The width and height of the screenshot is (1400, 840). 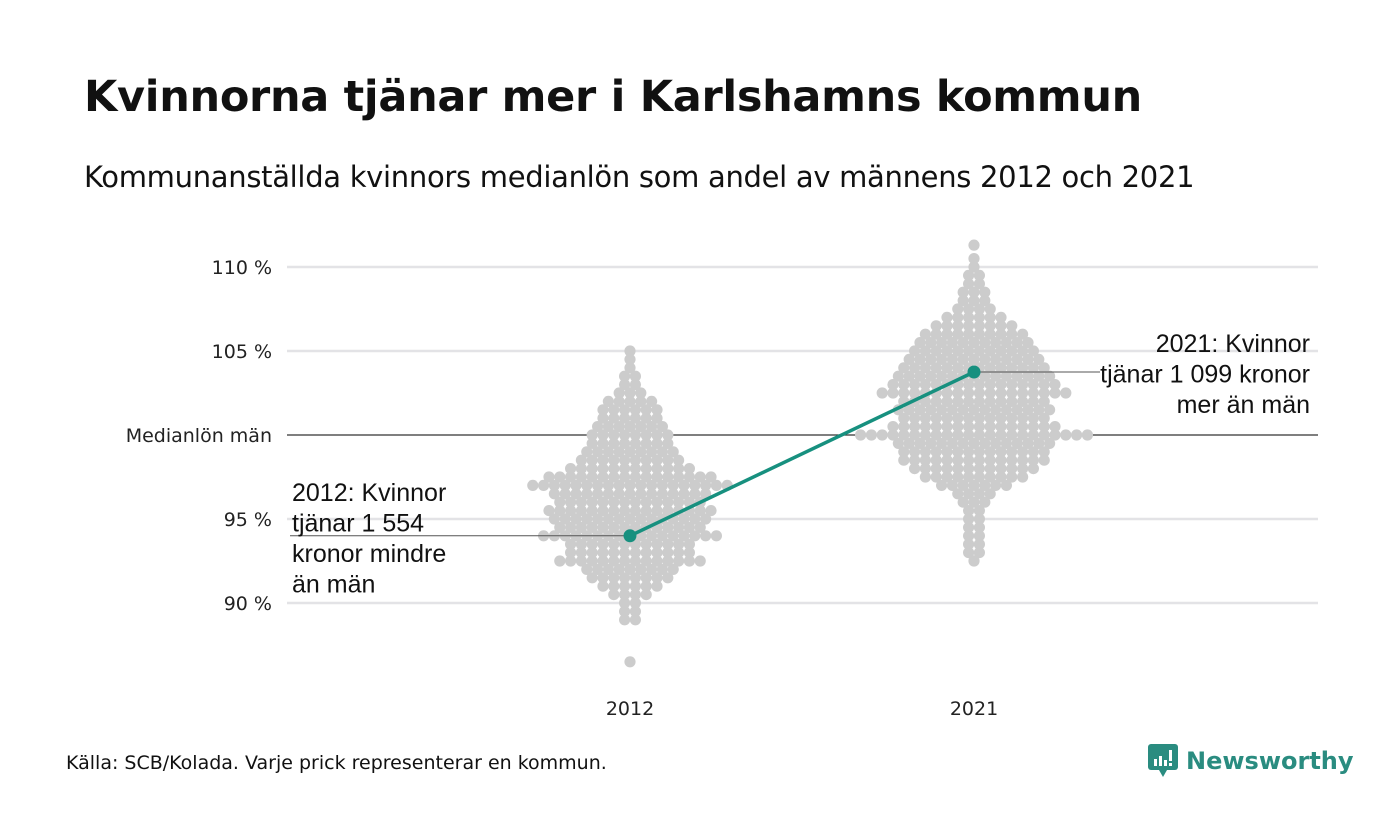 I want to click on newsworthy-chart-bubble-icon, so click(x=1163, y=760).